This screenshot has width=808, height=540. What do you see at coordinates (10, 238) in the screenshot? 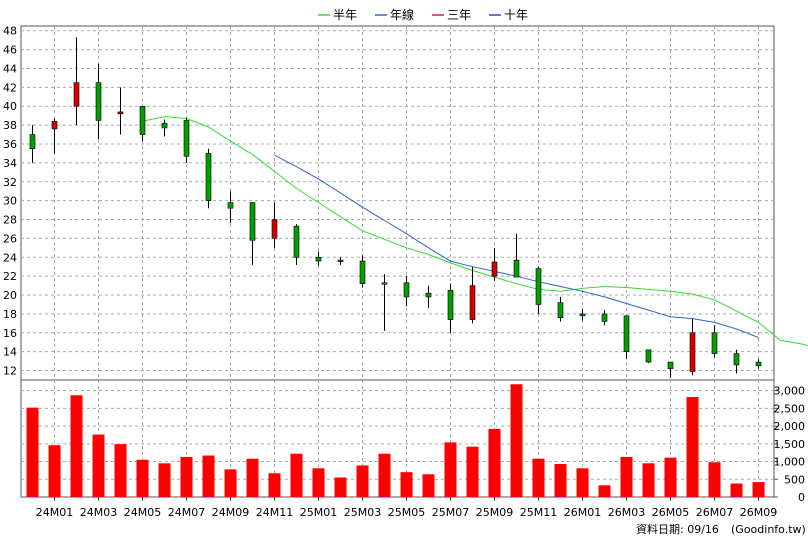
I see `price-tick-label: 26` at bounding box center [10, 238].